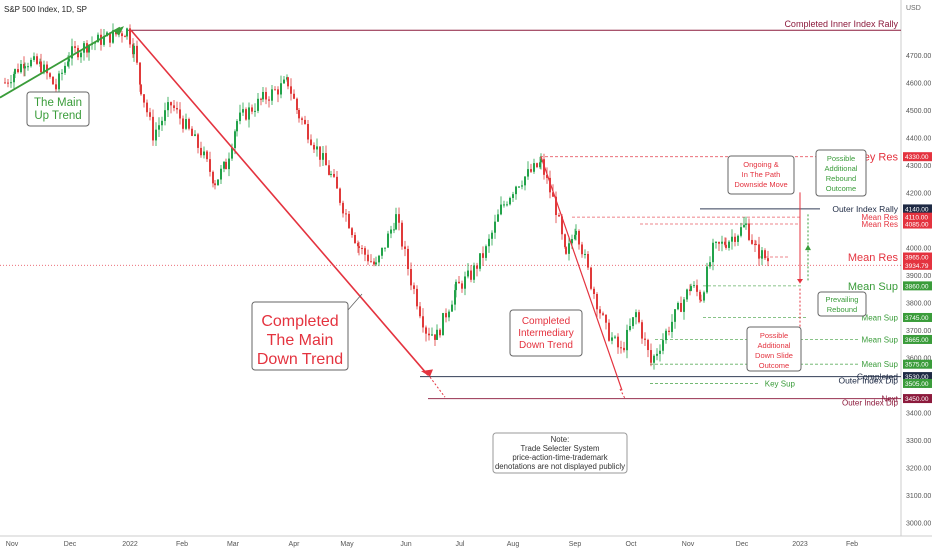 The height and width of the screenshot is (550, 932). What do you see at coordinates (918, 468) in the screenshot?
I see `y-tick-label: 3200.00` at bounding box center [918, 468].